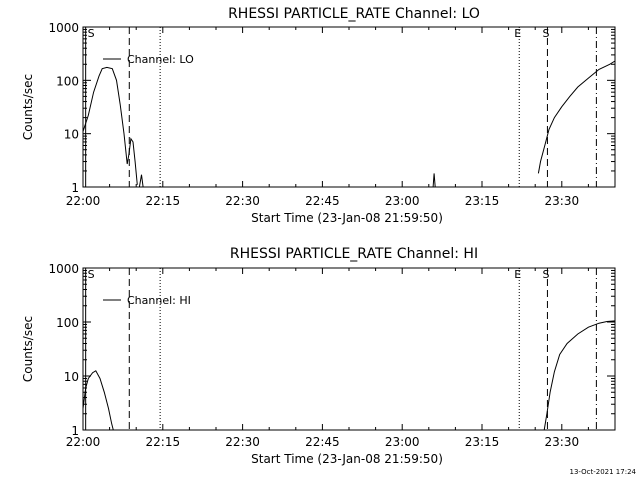 The height and width of the screenshot is (480, 640). I want to click on legend-label: Channel: HI, so click(159, 300).